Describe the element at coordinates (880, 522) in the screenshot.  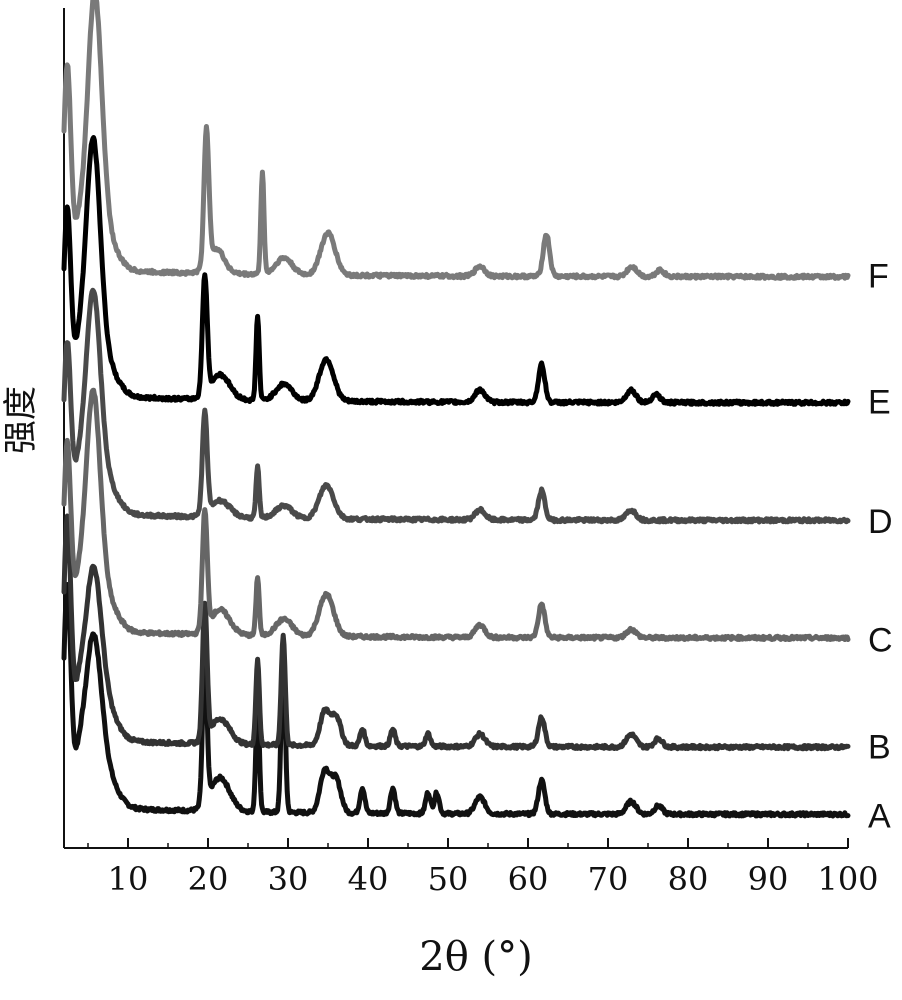
I see `series-label-d: D` at that location.